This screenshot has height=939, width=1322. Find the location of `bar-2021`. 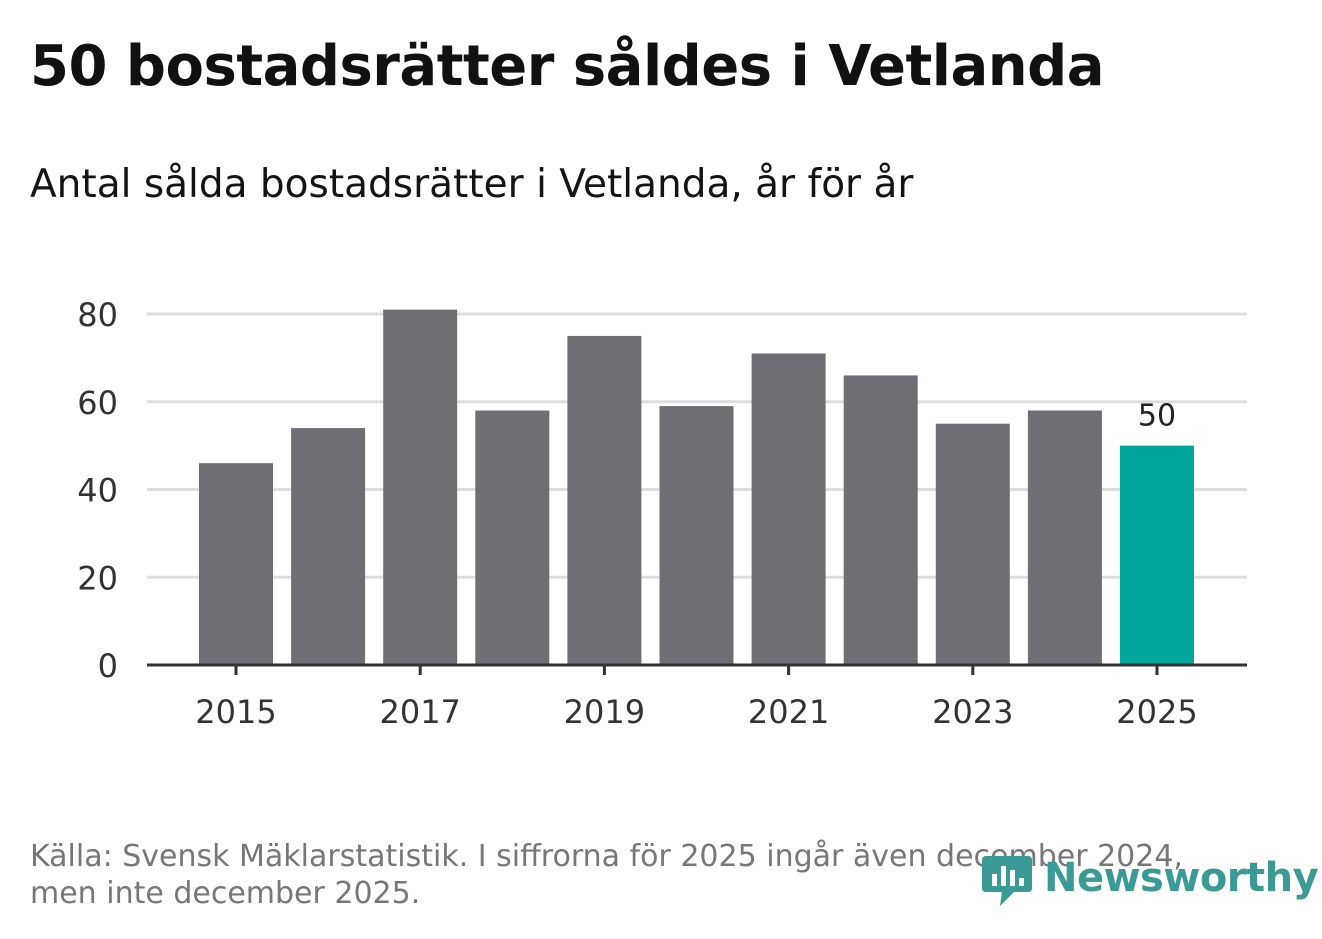

bar-2021 is located at coordinates (788, 509).